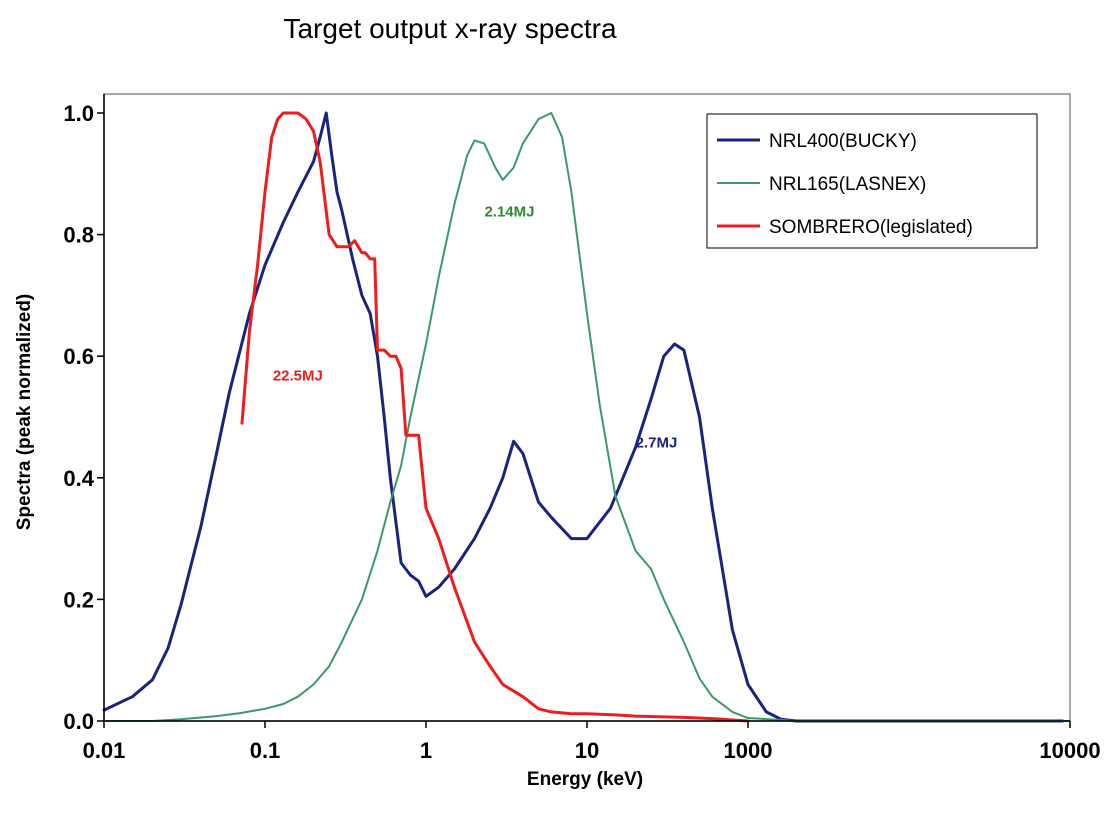  Describe the element at coordinates (78, 721) in the screenshot. I see `y-tick-label: 0.0` at that location.